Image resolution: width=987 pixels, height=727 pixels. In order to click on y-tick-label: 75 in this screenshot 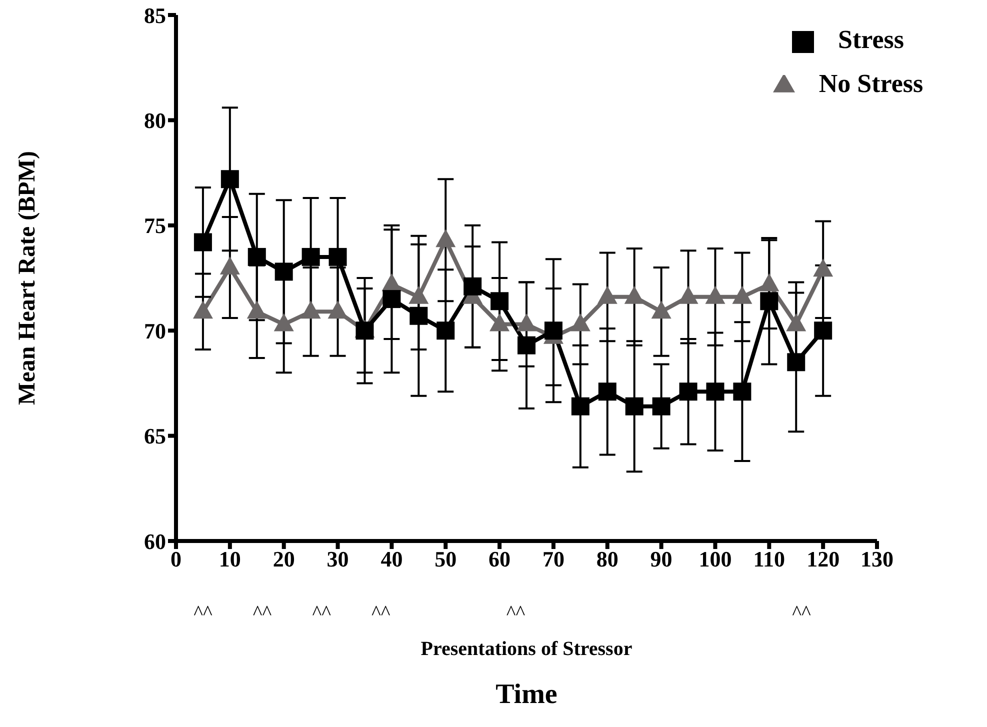, I will do `click(155, 225)`.